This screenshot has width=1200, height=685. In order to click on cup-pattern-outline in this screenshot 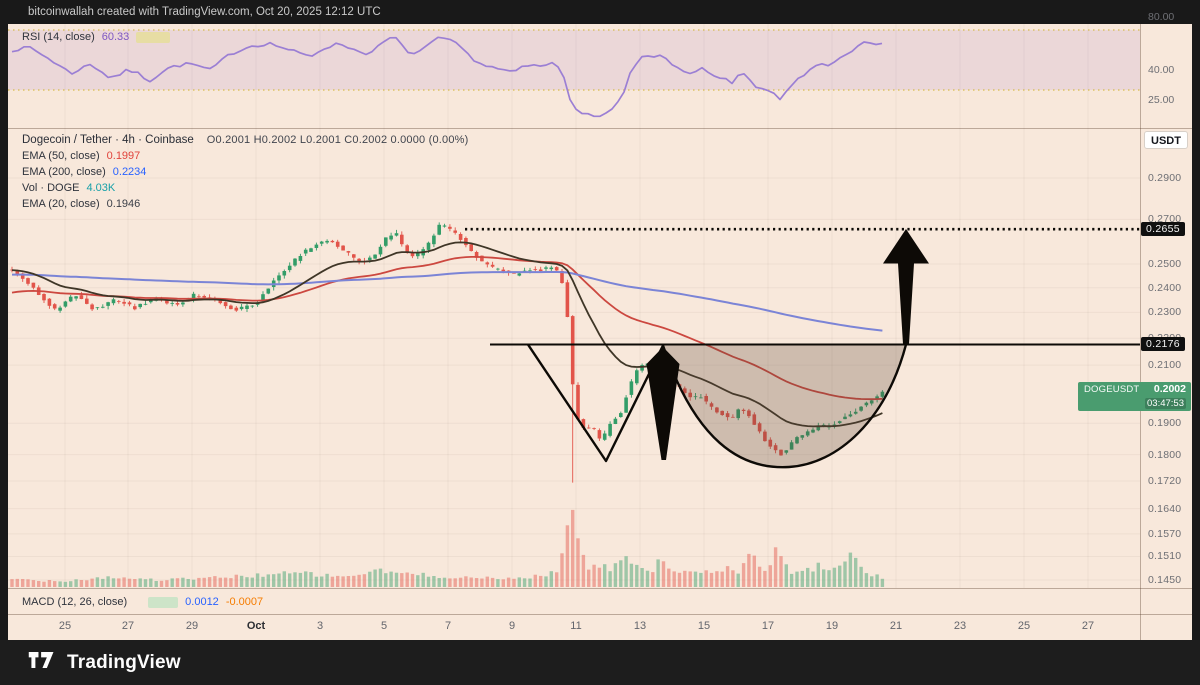, I will do `click(784, 406)`.